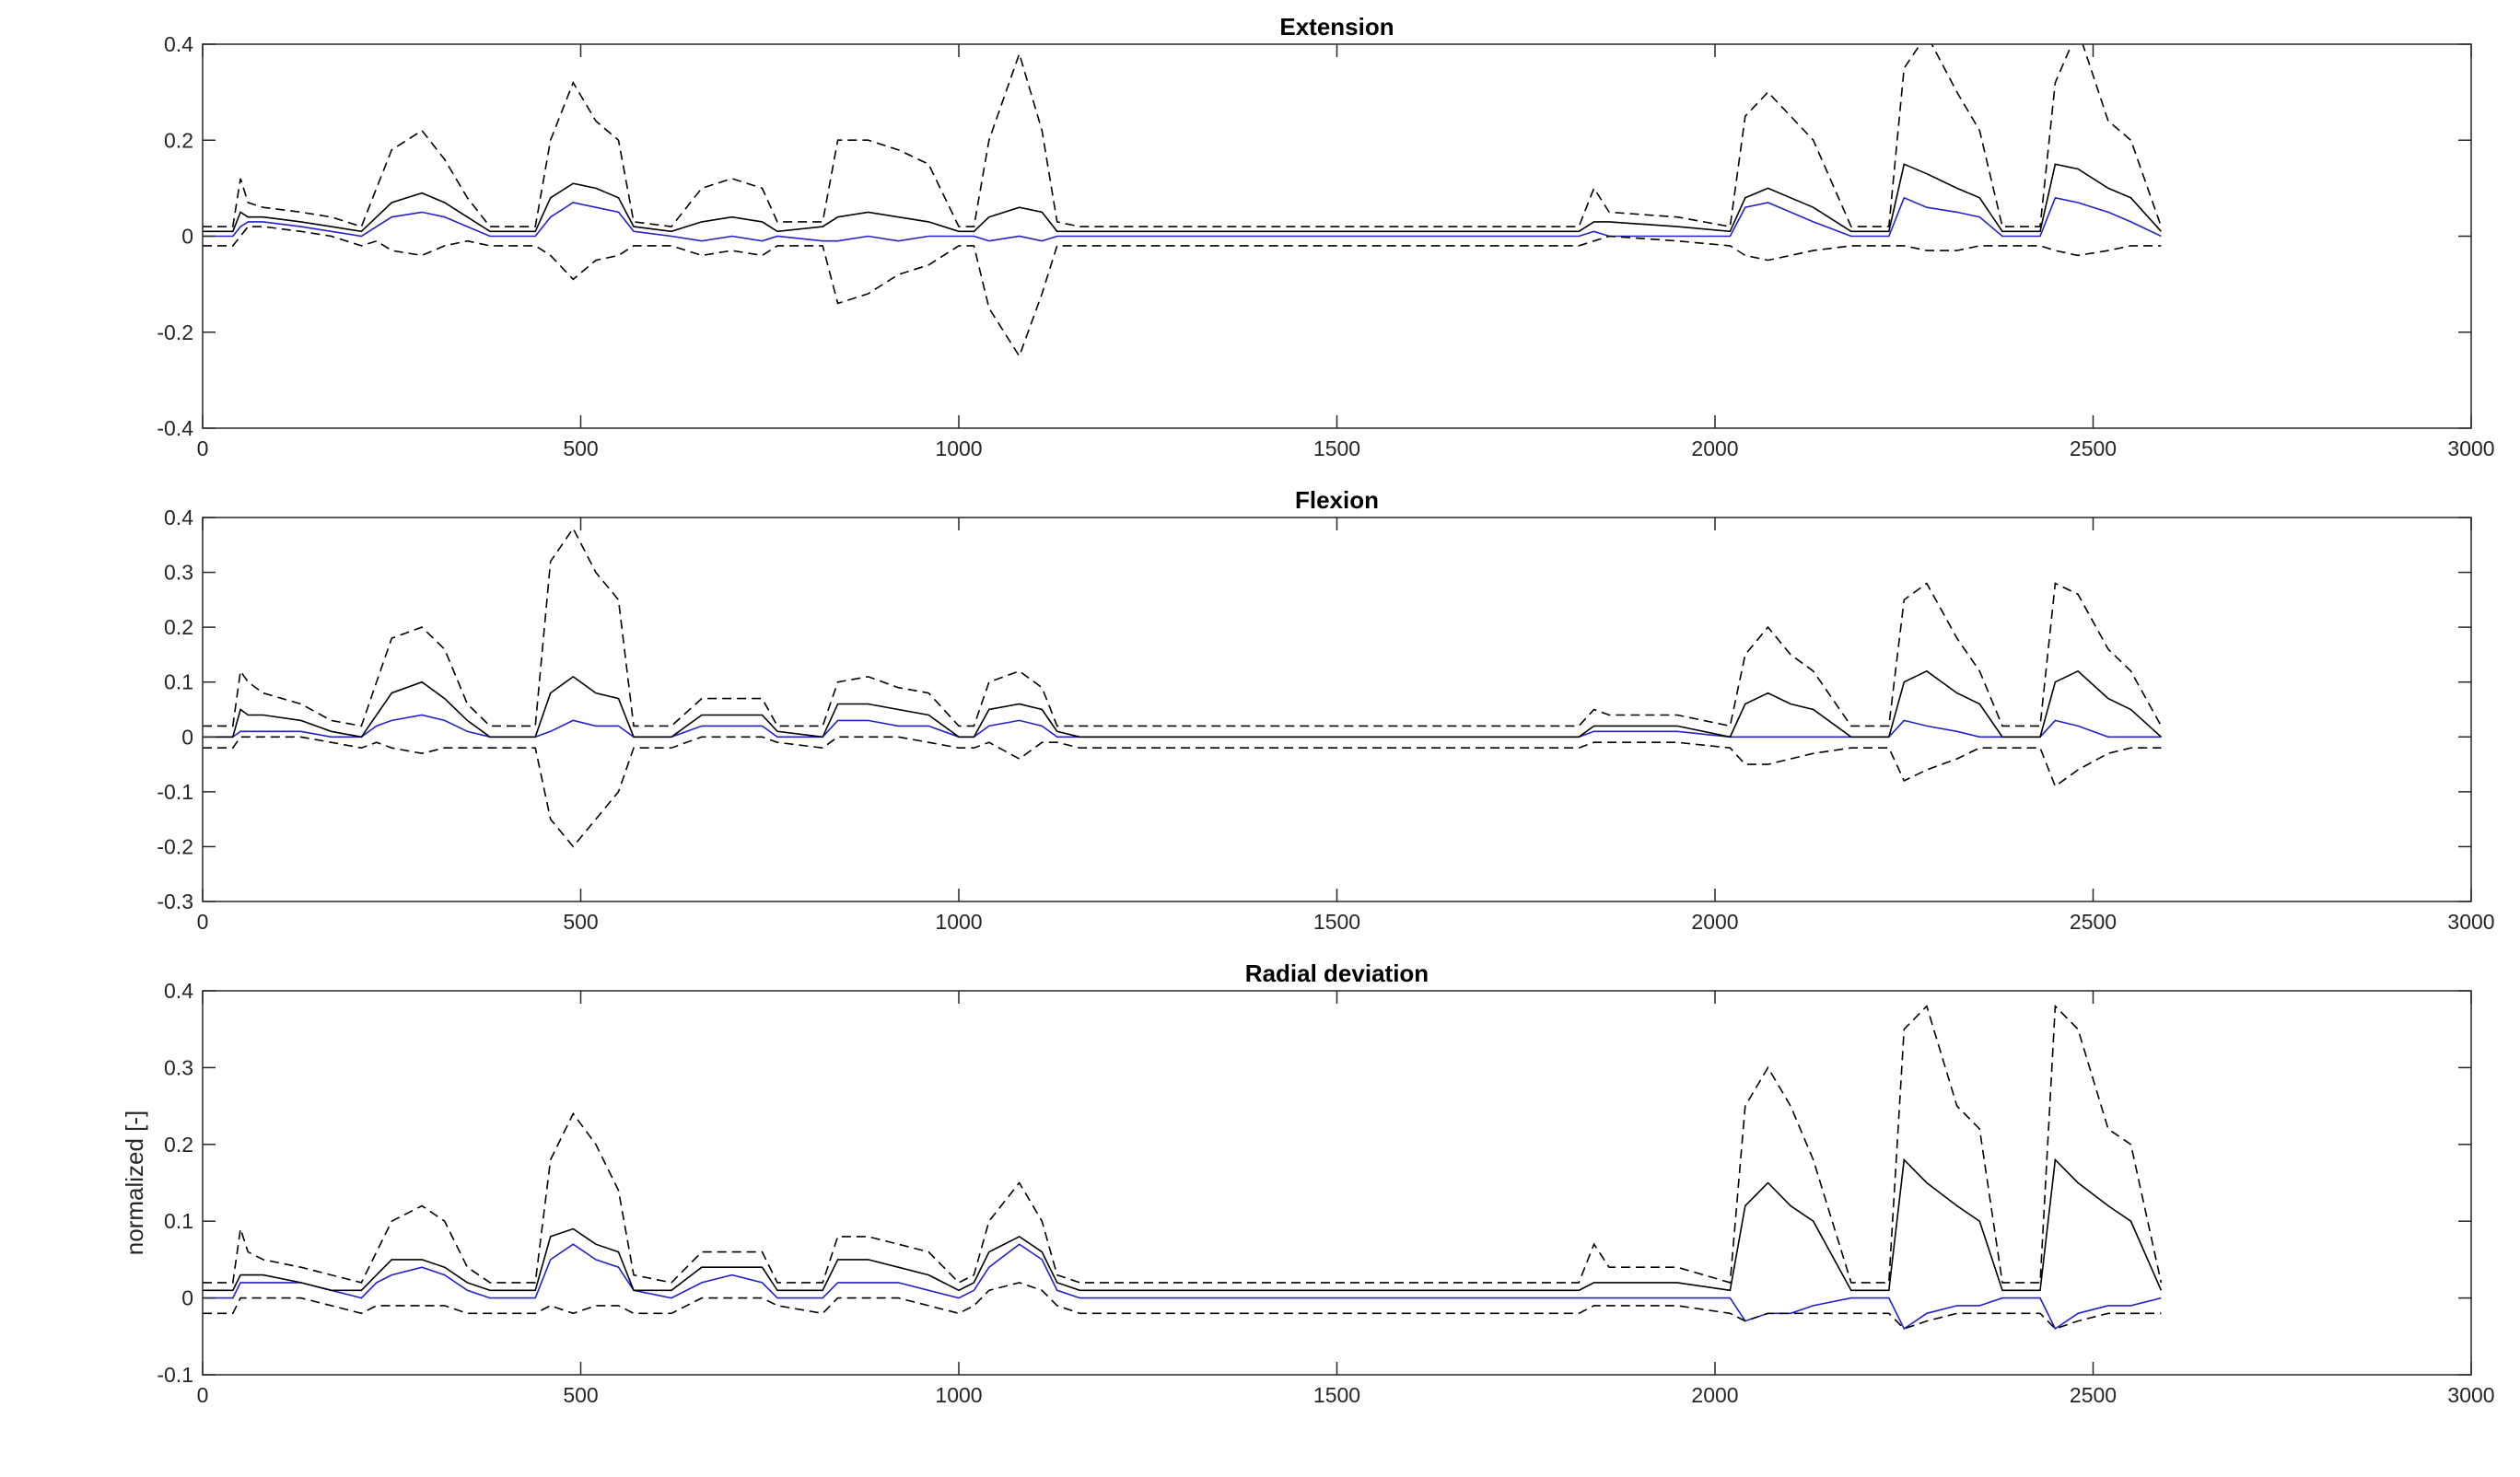 The image size is (2520, 1477). I want to click on y-tick-label: -0.3, so click(175, 901).